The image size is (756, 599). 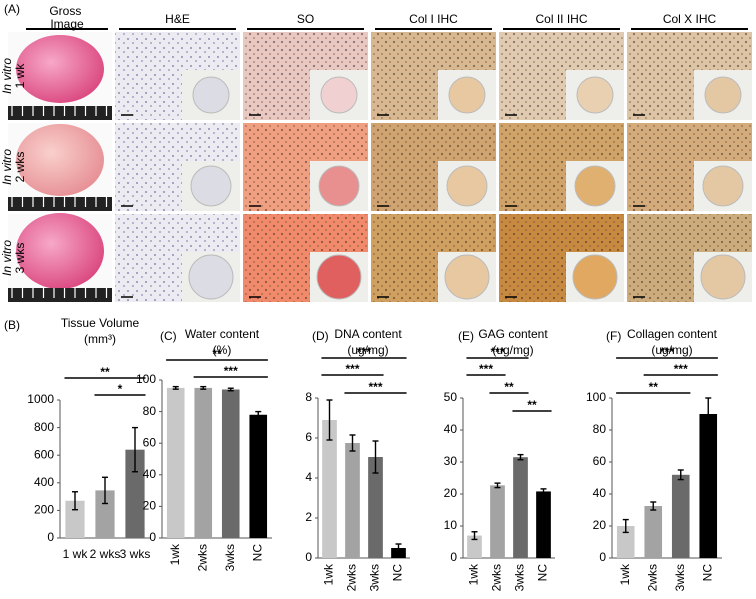 I want to click on chart-title: Water content, so click(x=222, y=334).